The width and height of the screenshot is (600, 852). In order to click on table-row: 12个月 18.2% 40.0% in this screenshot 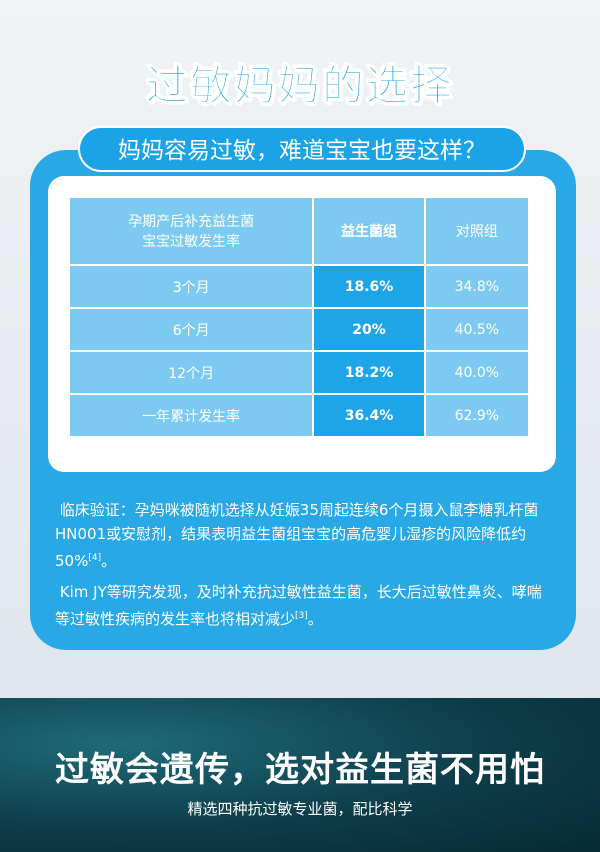, I will do `click(299, 372)`.